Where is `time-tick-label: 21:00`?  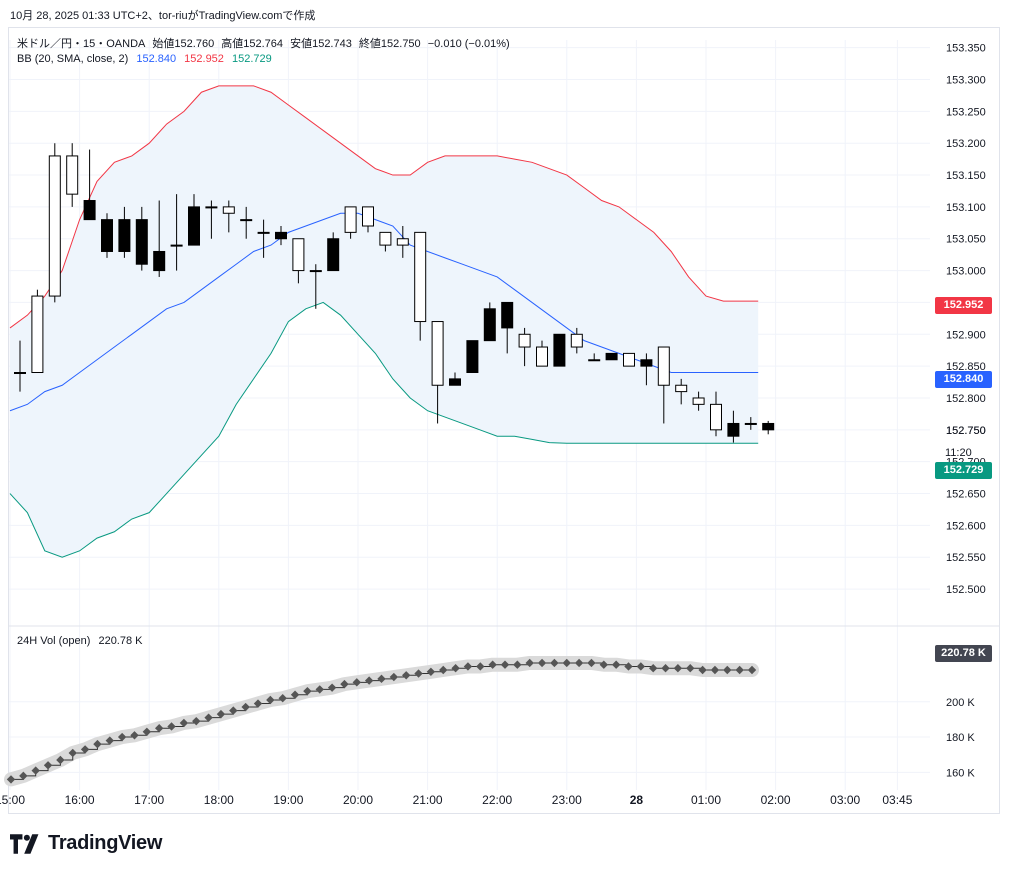
time-tick-label: 21:00 is located at coordinates (428, 800).